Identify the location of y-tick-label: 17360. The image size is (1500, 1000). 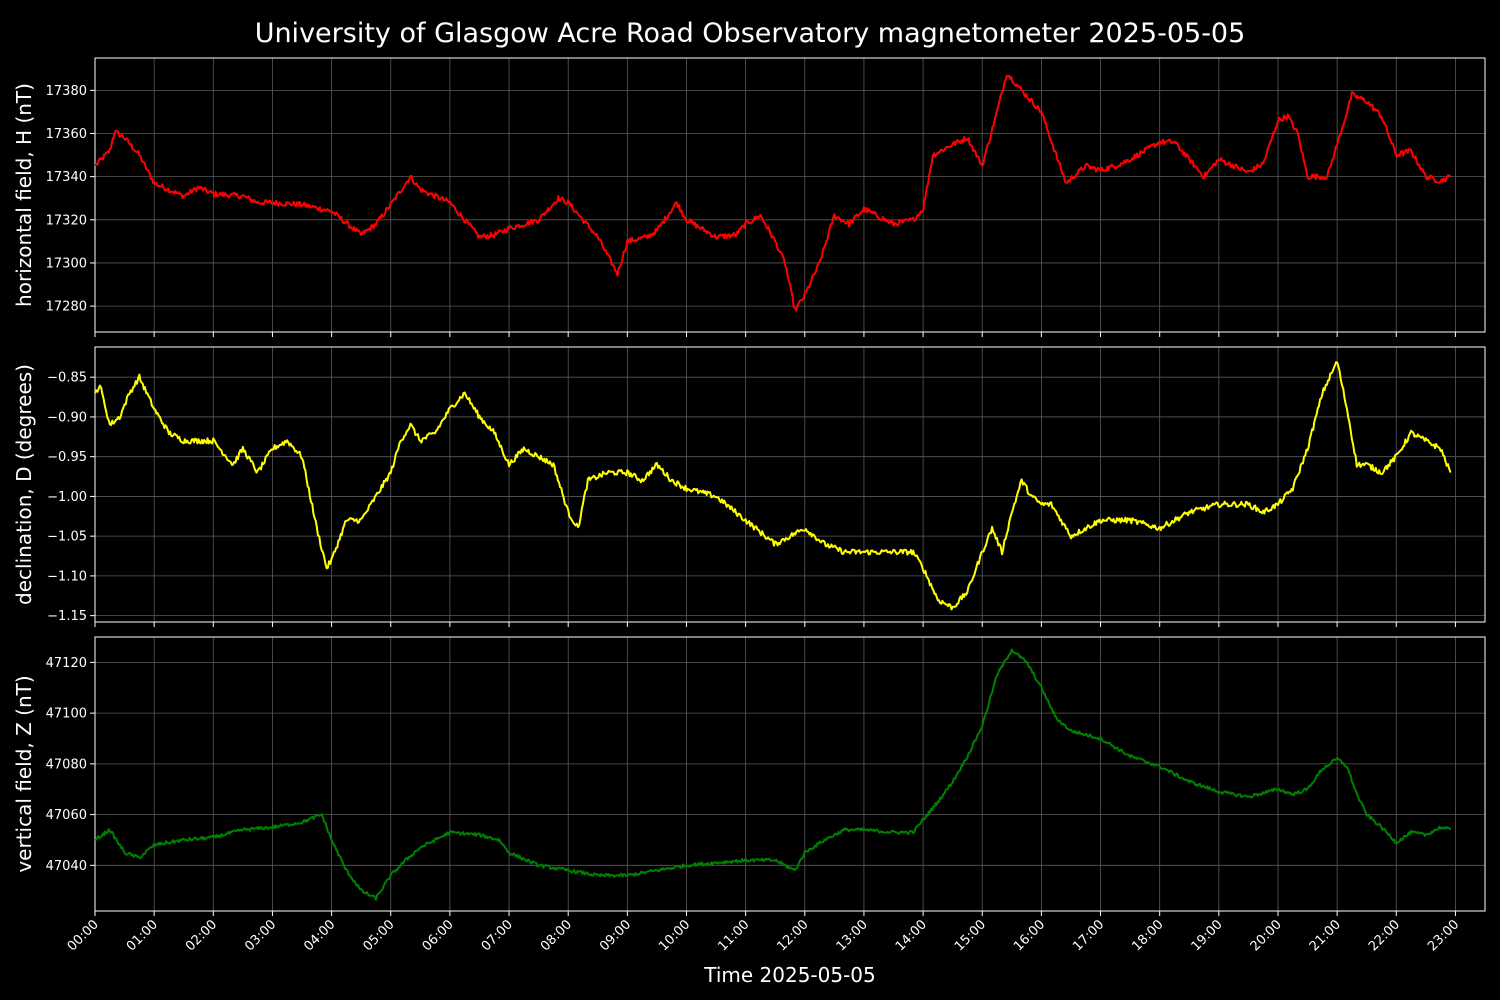
(66, 134).